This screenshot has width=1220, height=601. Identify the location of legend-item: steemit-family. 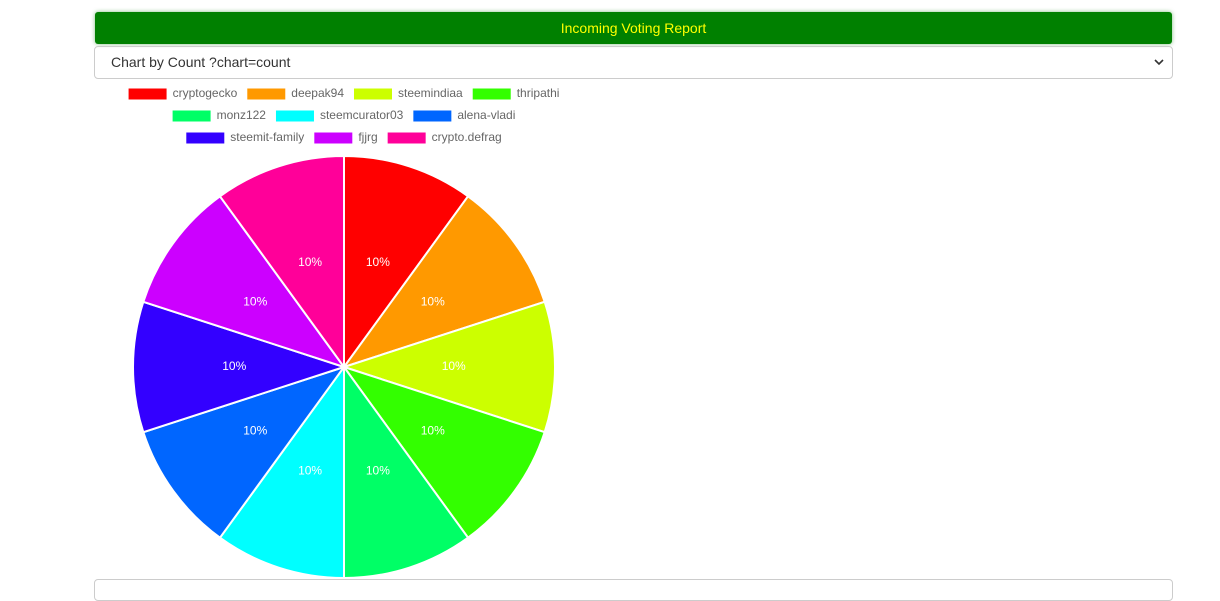
(245, 137).